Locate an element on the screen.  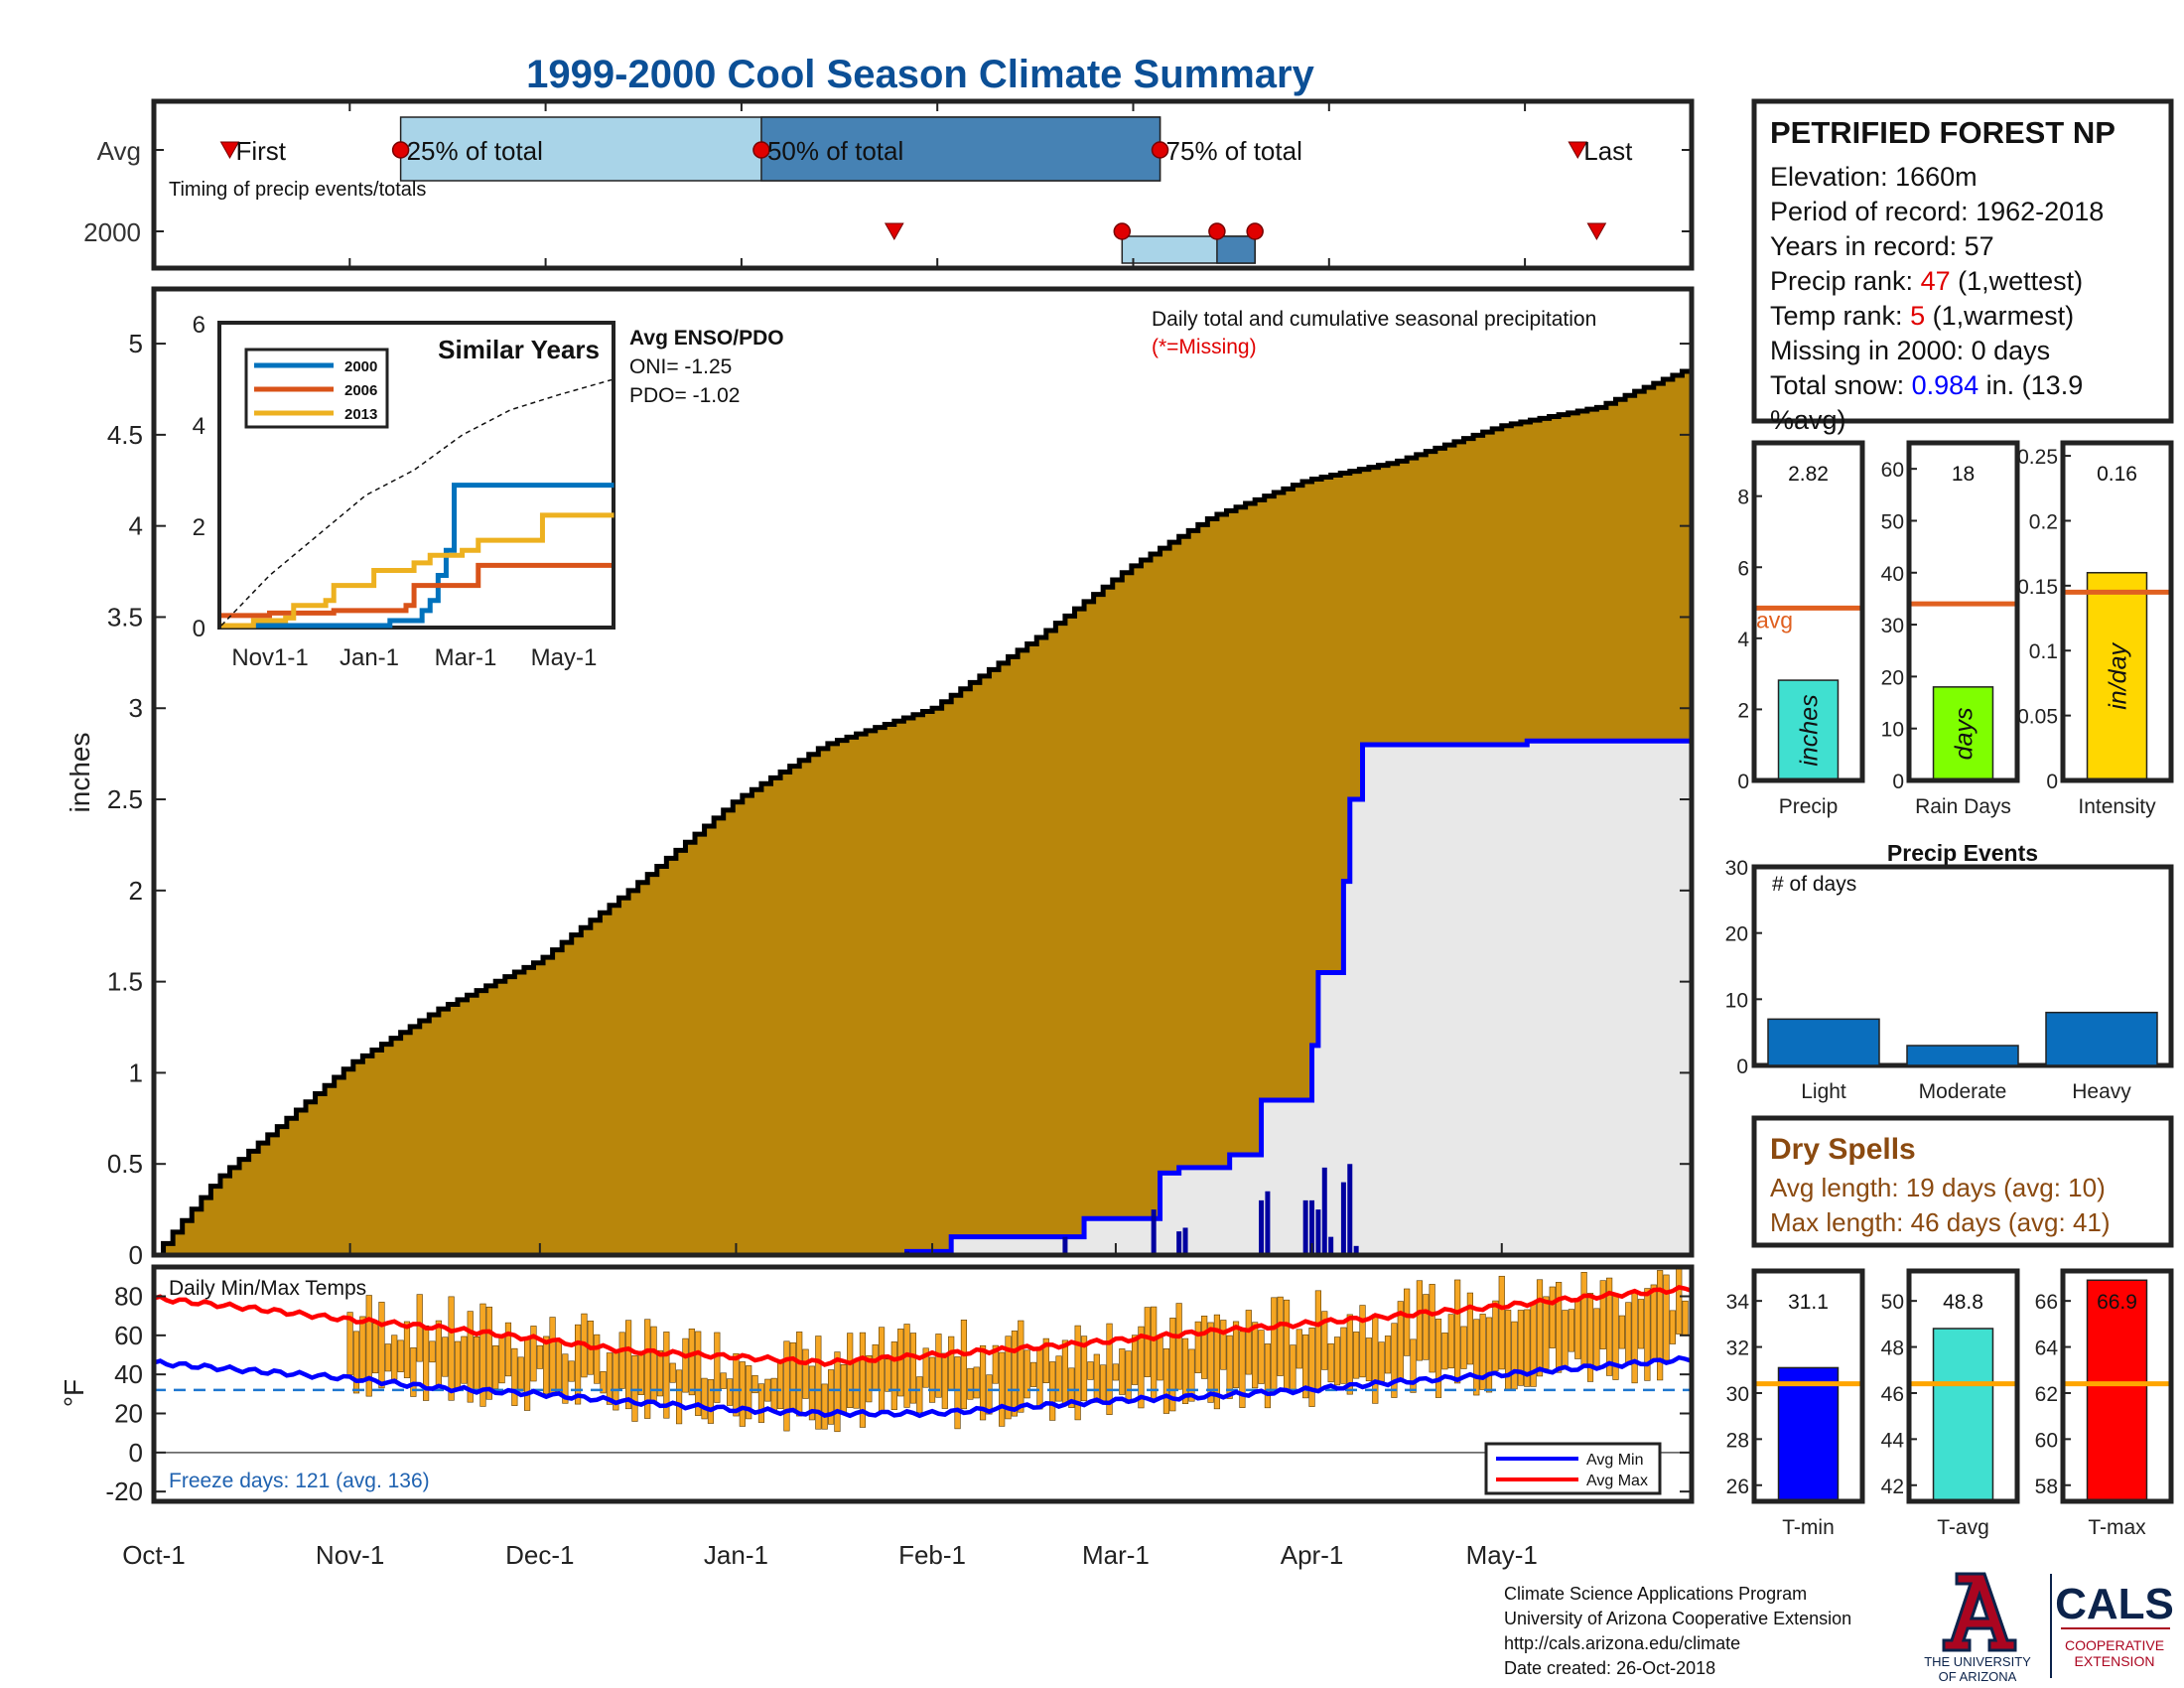
summary-tick-label: 34 is located at coordinates (1738, 1302).